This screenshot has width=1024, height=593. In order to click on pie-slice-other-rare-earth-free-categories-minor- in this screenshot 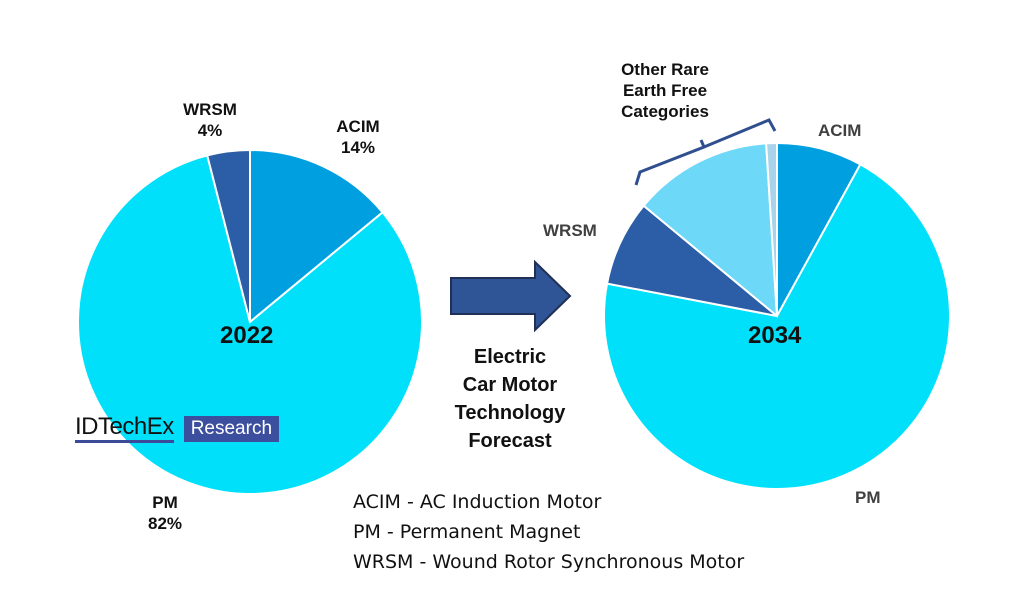, I will do `click(771, 229)`.